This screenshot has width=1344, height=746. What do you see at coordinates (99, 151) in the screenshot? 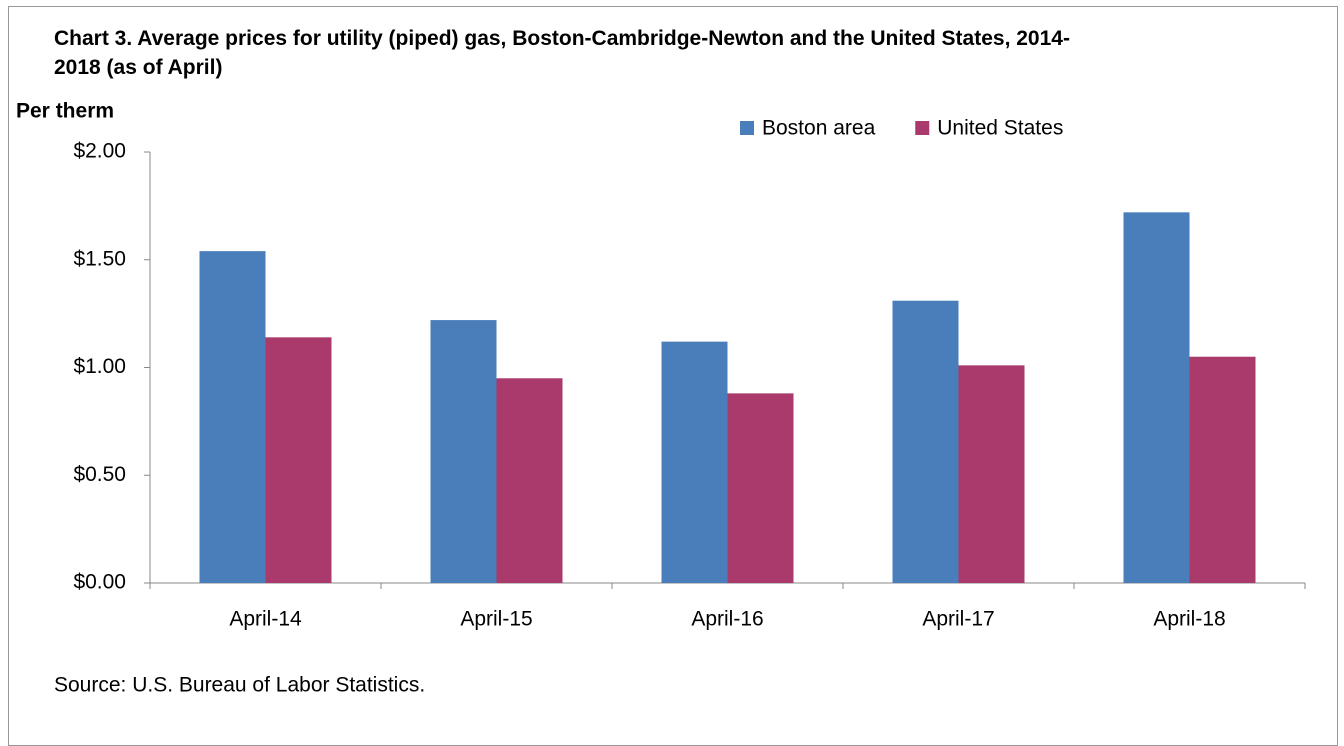
I see `y-tick-label: $2.00` at bounding box center [99, 151].